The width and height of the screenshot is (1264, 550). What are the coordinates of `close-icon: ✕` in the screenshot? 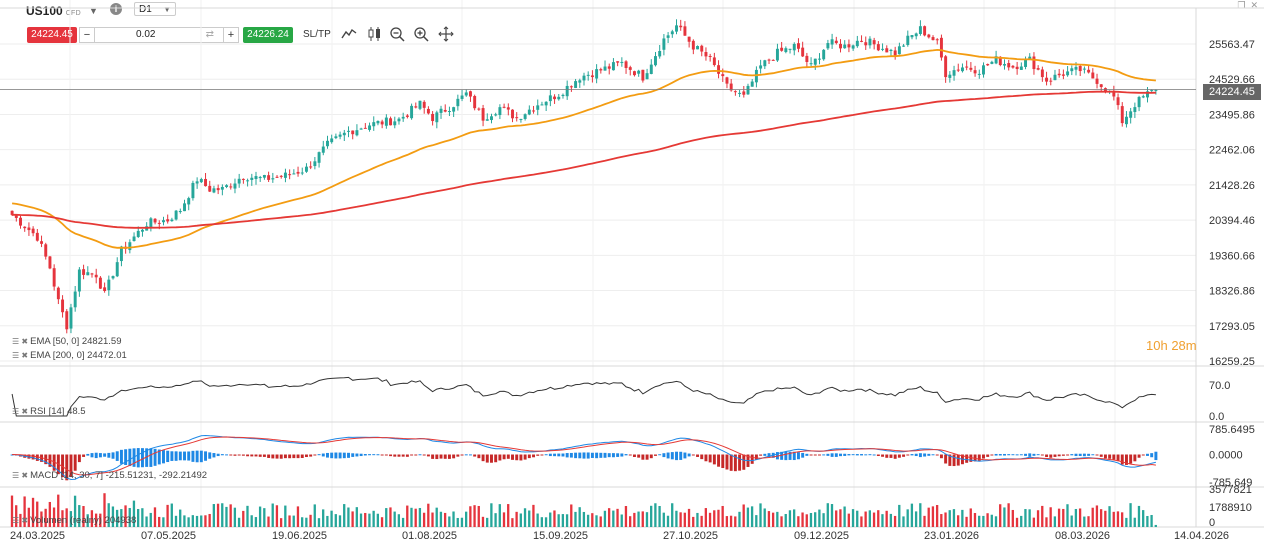 It's located at (1254, 5).